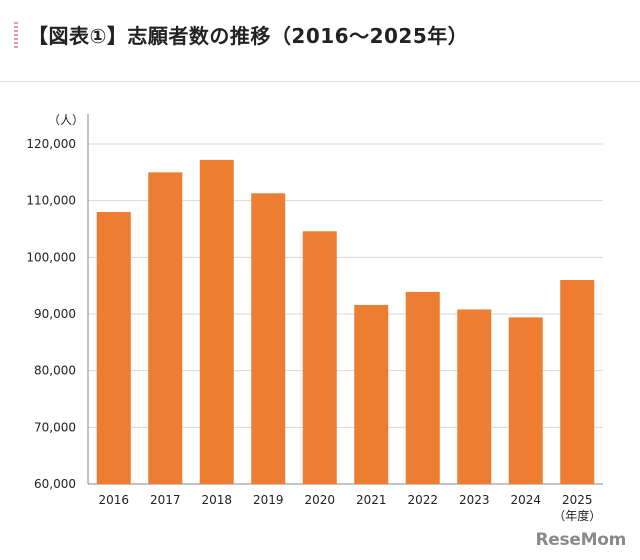 The height and width of the screenshot is (560, 640). What do you see at coordinates (474, 396) in the screenshot?
I see `bar-2023` at bounding box center [474, 396].